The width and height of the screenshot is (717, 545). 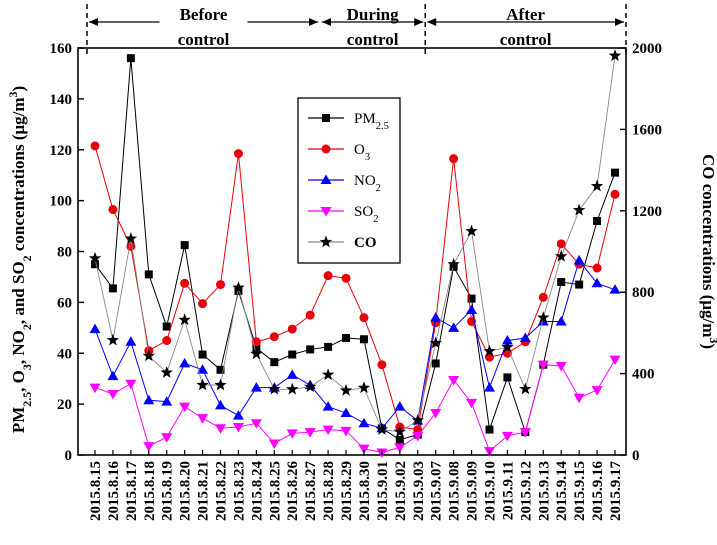 I want to click on x-tick-label-25: 2015.9.13, so click(x=544, y=491).